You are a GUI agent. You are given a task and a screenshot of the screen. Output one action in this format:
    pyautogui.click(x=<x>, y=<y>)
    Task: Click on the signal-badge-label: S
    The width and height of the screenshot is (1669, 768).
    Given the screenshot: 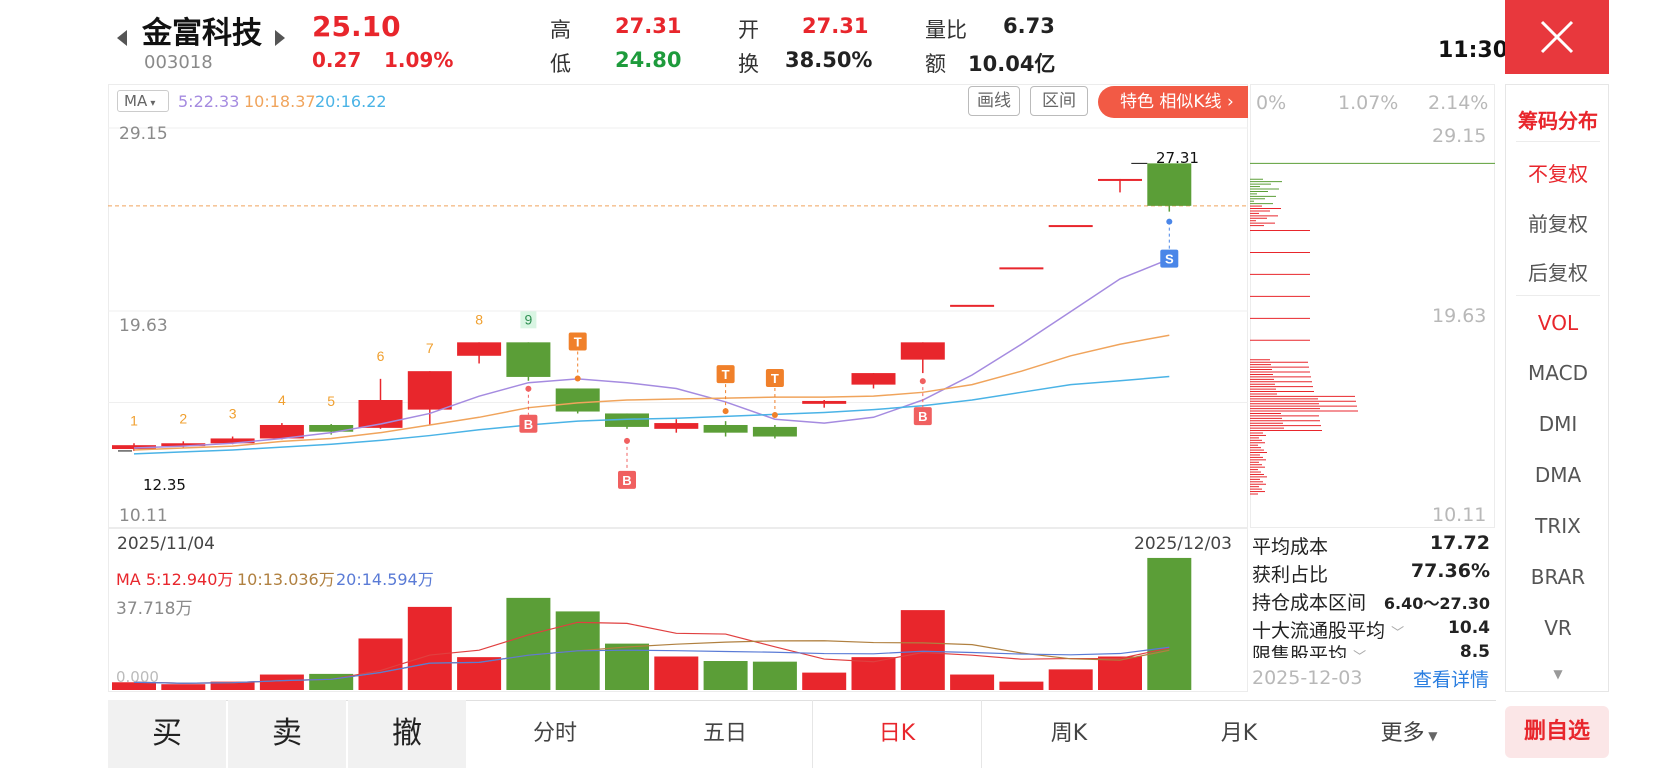 What is the action you would take?
    pyautogui.click(x=1169, y=259)
    